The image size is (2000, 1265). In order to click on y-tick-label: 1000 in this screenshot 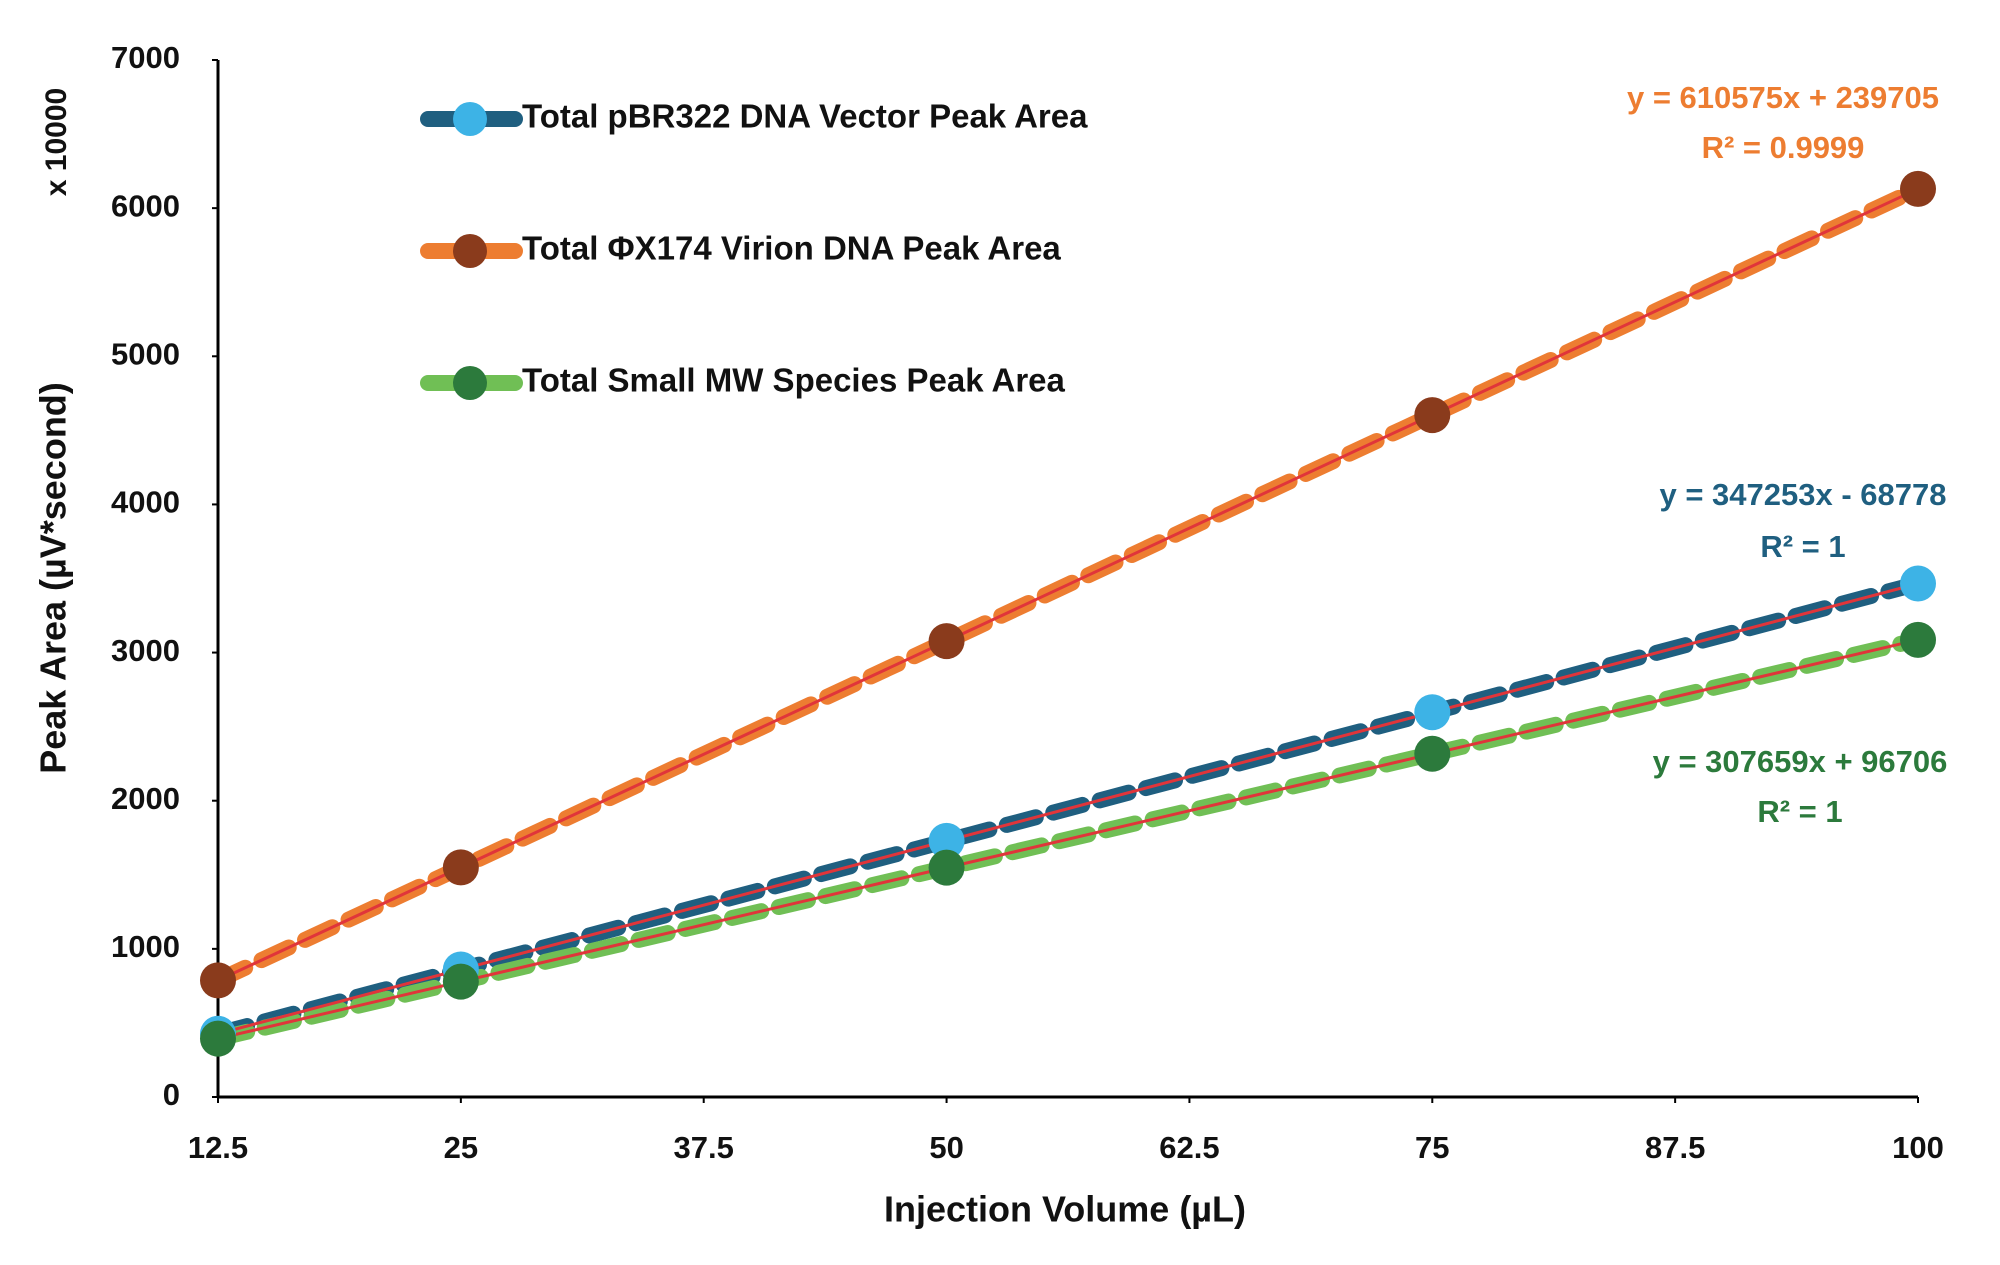, I will do `click(145, 946)`.